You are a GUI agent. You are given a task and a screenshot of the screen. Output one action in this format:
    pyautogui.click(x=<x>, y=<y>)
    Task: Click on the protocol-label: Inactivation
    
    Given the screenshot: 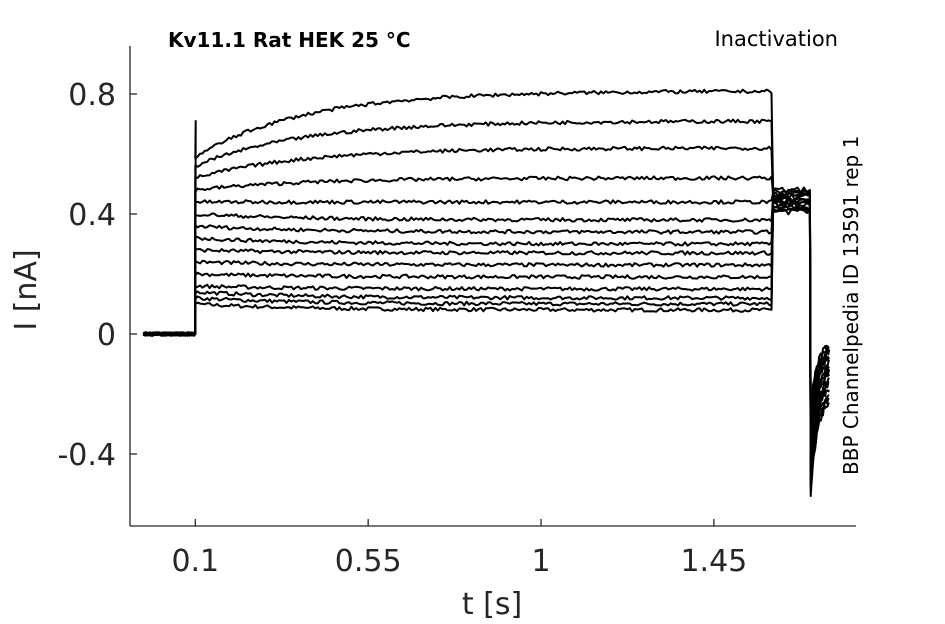 What is the action you would take?
    pyautogui.click(x=776, y=39)
    